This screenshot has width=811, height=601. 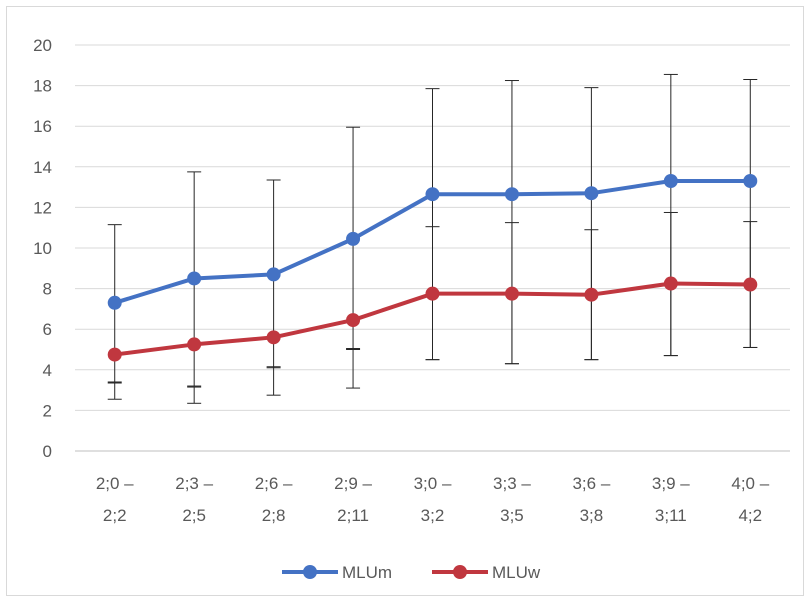 What do you see at coordinates (42, 45) in the screenshot?
I see `y-tick-label: 20` at bounding box center [42, 45].